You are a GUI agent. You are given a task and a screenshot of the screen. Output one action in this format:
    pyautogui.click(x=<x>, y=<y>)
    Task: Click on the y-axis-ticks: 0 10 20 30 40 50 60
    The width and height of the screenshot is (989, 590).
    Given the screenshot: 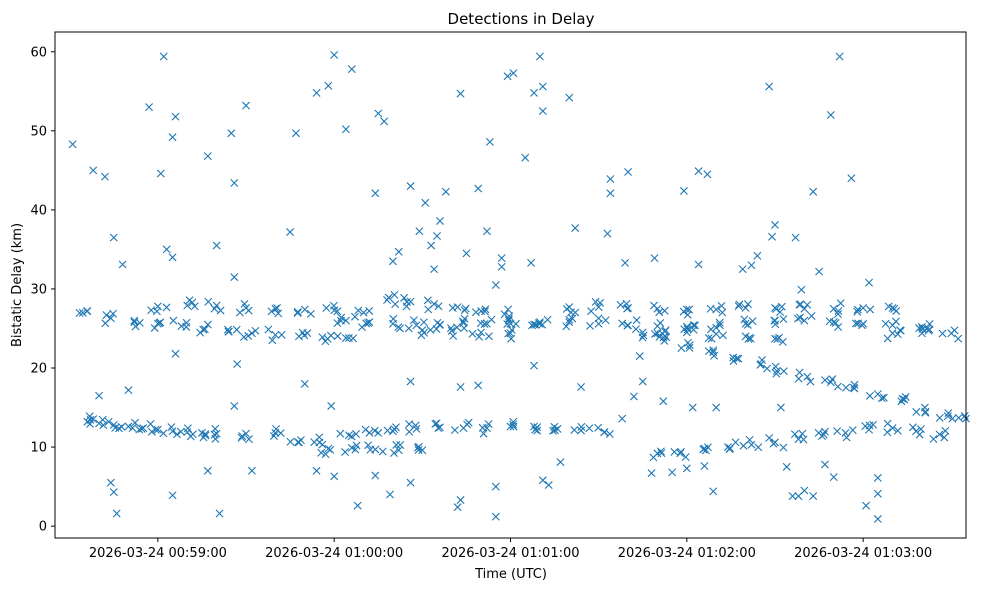 What is the action you would take?
    pyautogui.click(x=42, y=290)
    